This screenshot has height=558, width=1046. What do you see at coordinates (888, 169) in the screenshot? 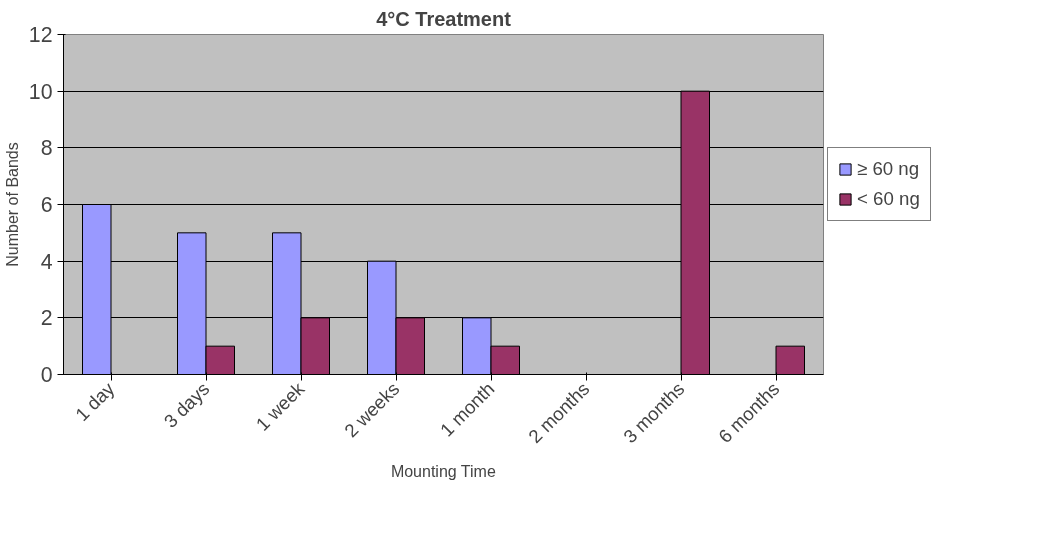
I see `legend-label: ≥ 60 ng` at bounding box center [888, 169].